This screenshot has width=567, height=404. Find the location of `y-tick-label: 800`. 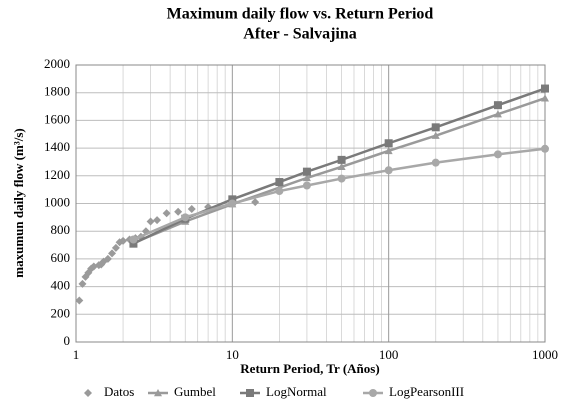

y-tick-label: 800 is located at coordinates (61, 229).